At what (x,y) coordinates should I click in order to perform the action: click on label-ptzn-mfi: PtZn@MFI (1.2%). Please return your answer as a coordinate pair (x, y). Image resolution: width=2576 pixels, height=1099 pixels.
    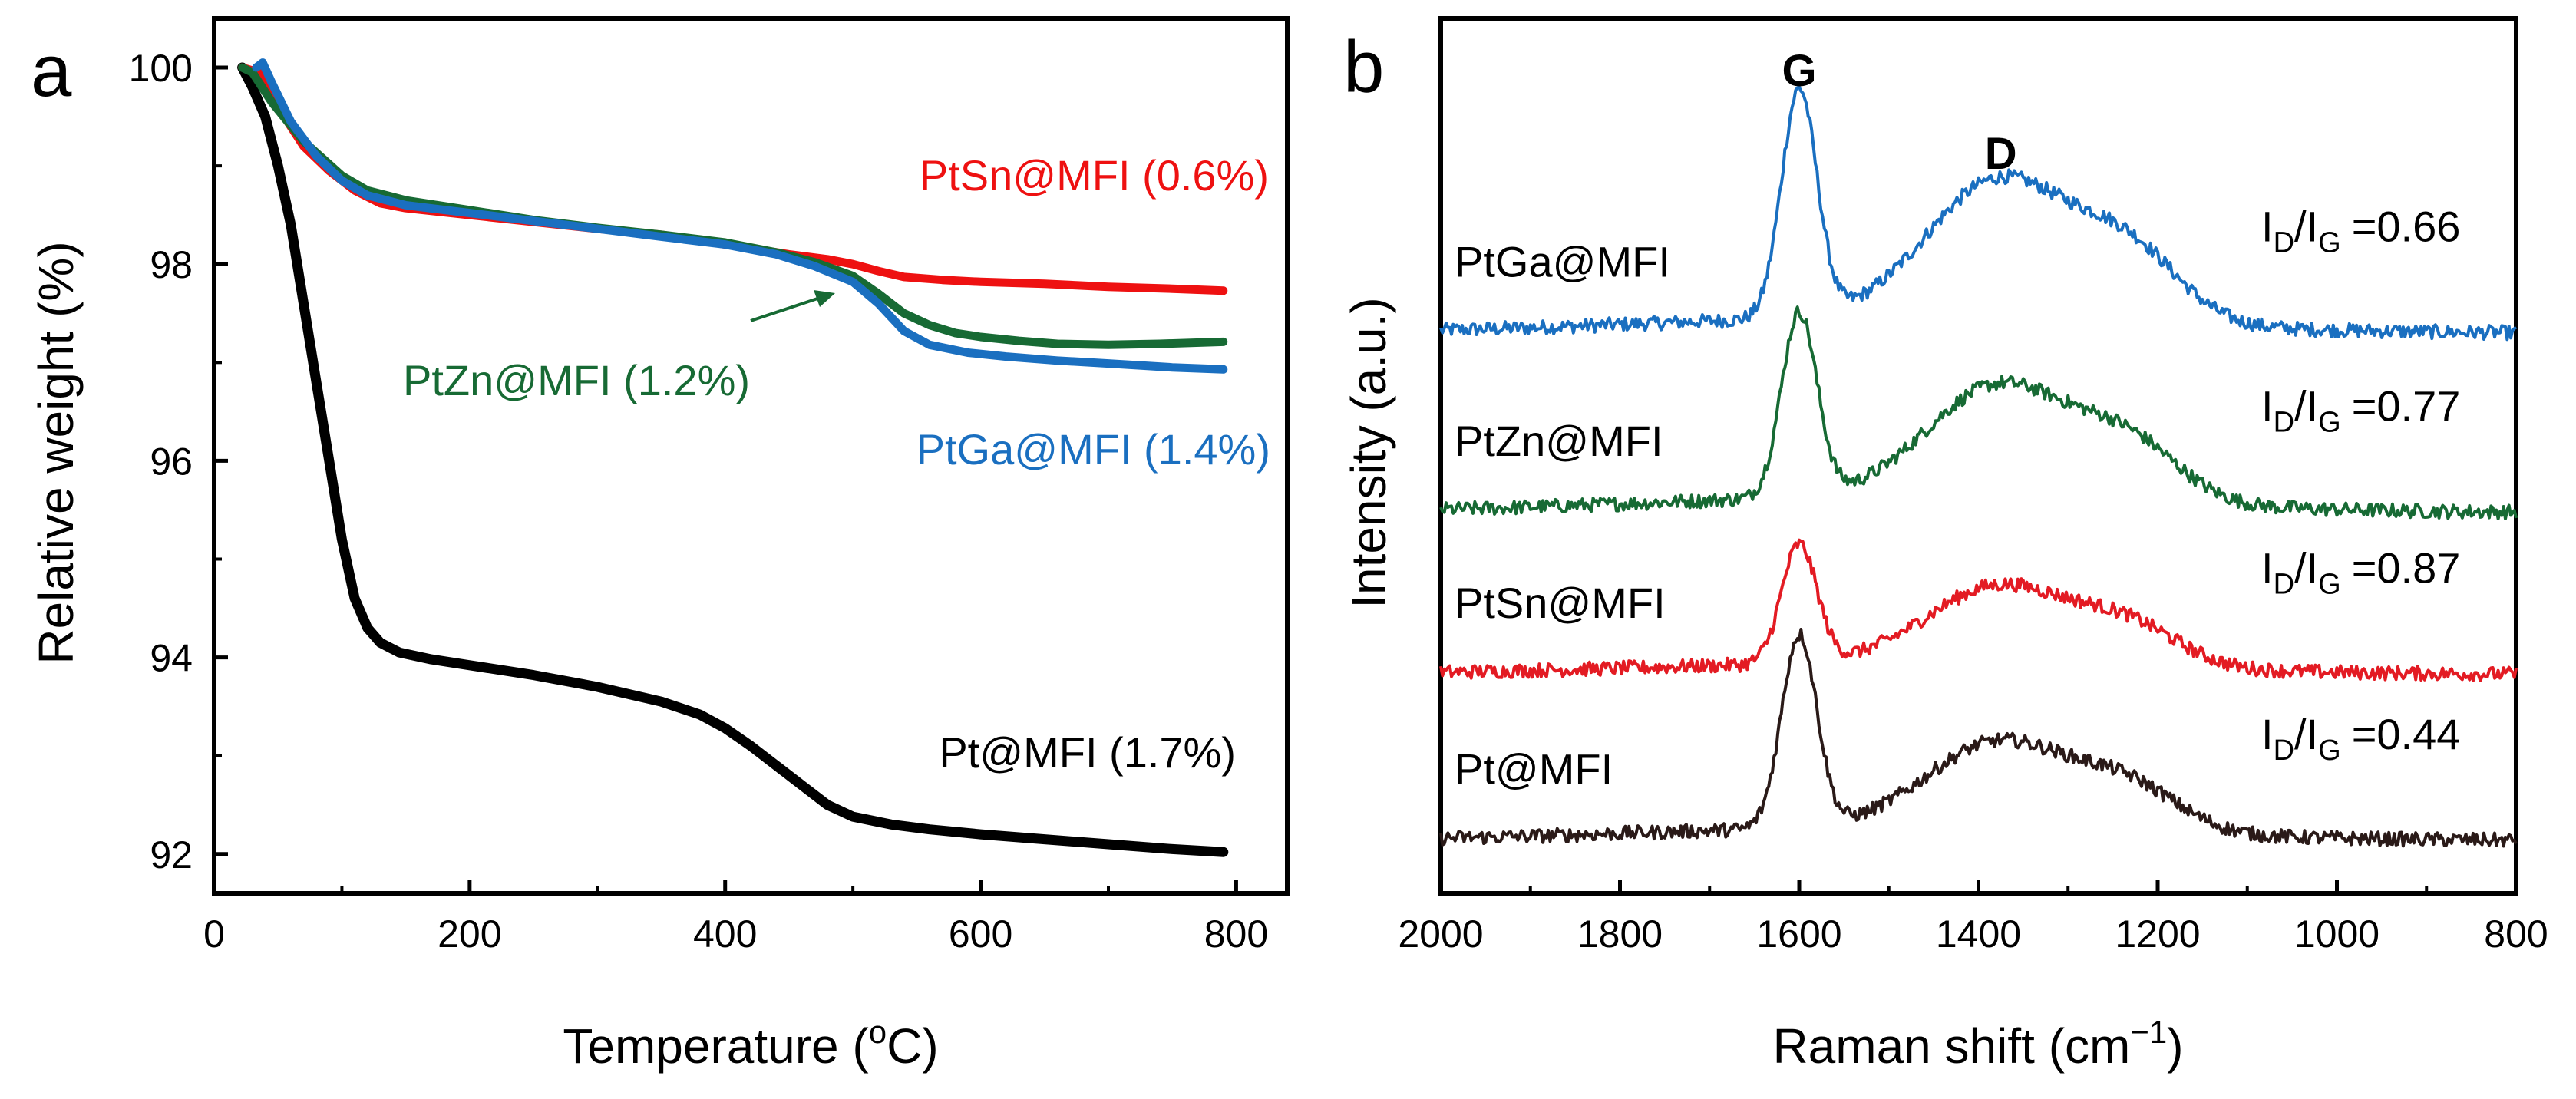
    Looking at the image, I should click on (576, 380).